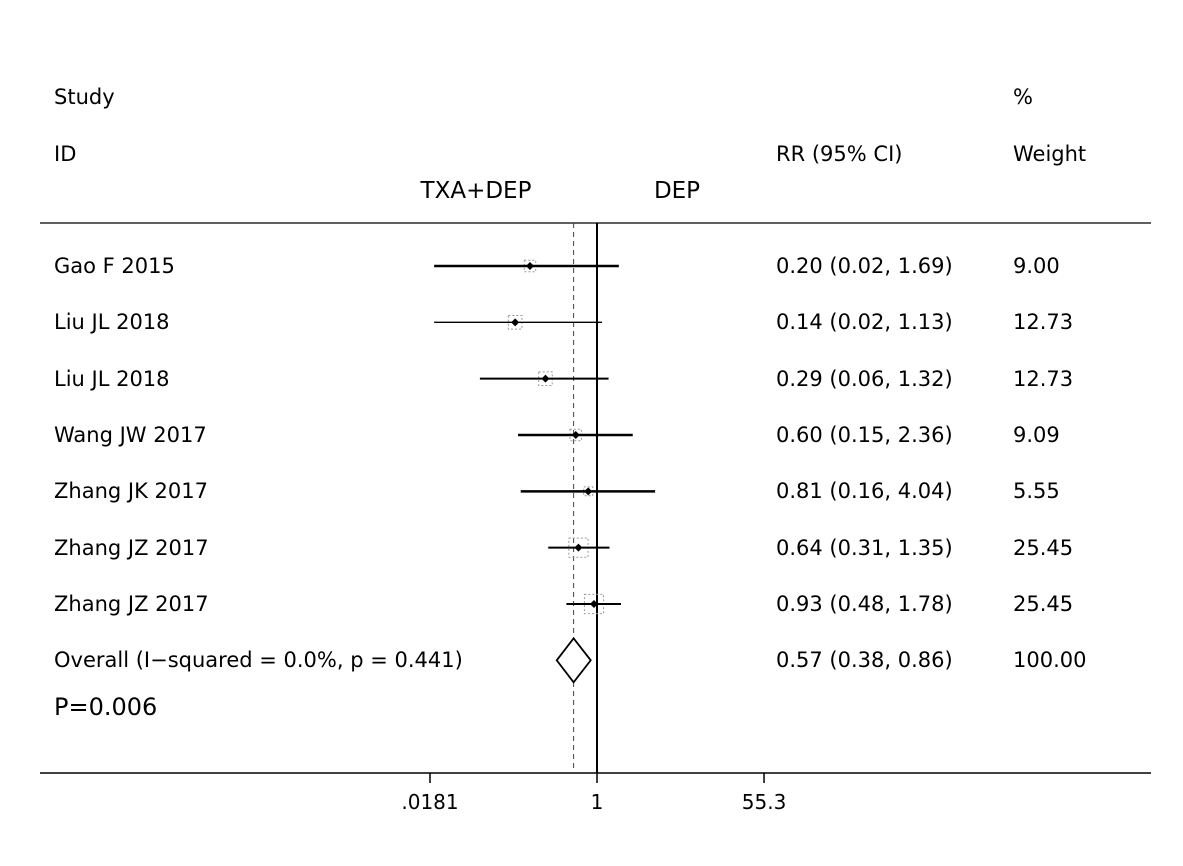 The image size is (1183, 866). I want to click on x-tick-label: 55.3, so click(764, 802).